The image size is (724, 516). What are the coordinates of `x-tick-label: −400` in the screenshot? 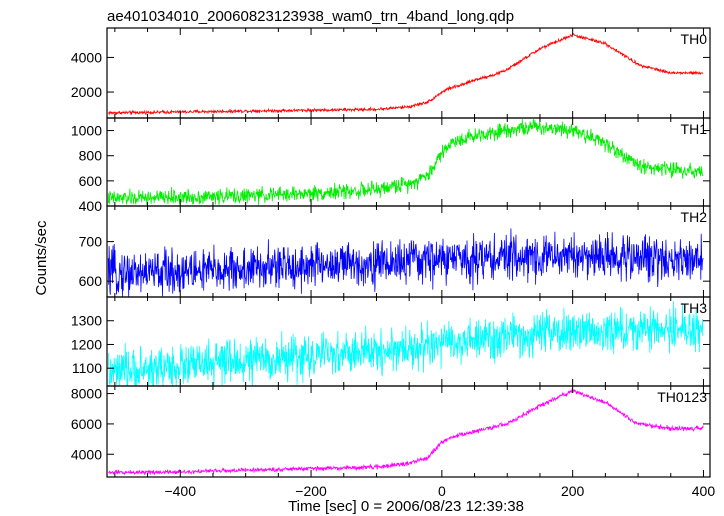 It's located at (180, 491).